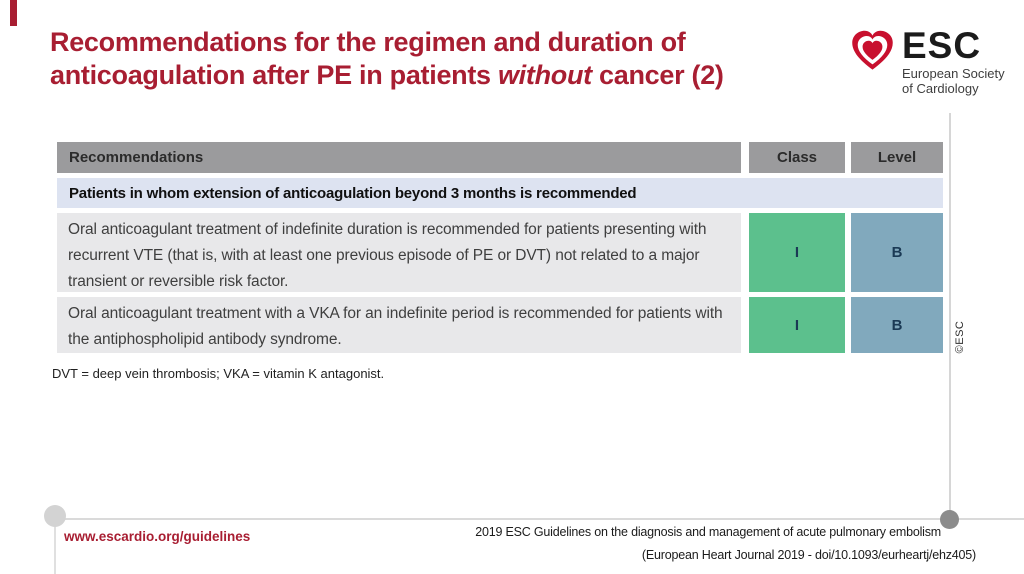 The width and height of the screenshot is (1024, 574). Describe the element at coordinates (872, 50) in the screenshot. I see `heart-icon` at that location.